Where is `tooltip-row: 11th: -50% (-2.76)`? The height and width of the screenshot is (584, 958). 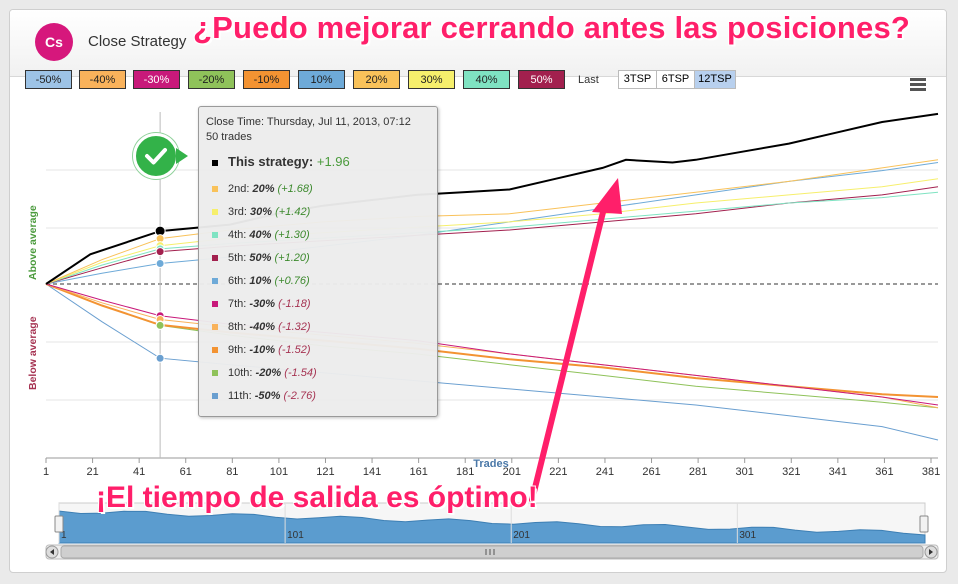
tooltip-row: 11th: -50% (-2.76) is located at coordinates (264, 398).